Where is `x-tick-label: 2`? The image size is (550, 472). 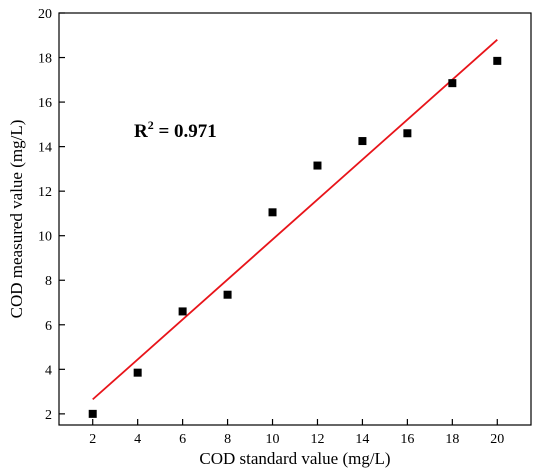
x-tick-label: 2 is located at coordinates (92, 439).